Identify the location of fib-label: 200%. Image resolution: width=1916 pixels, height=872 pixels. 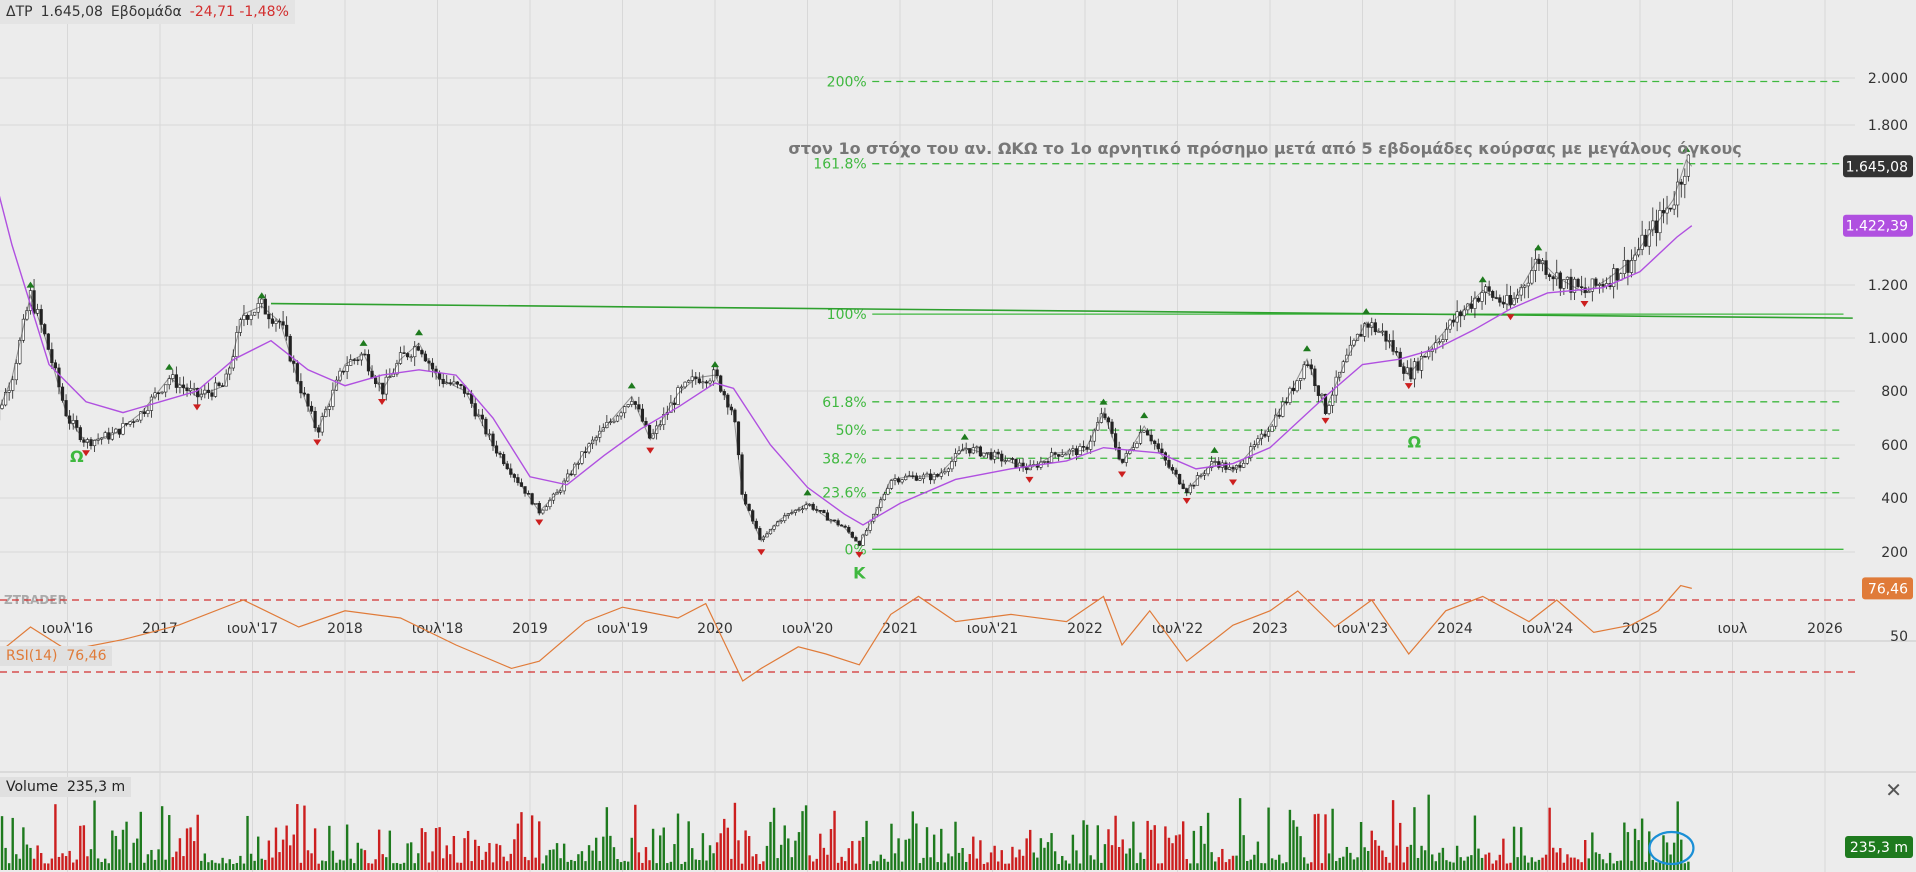
(847, 83).